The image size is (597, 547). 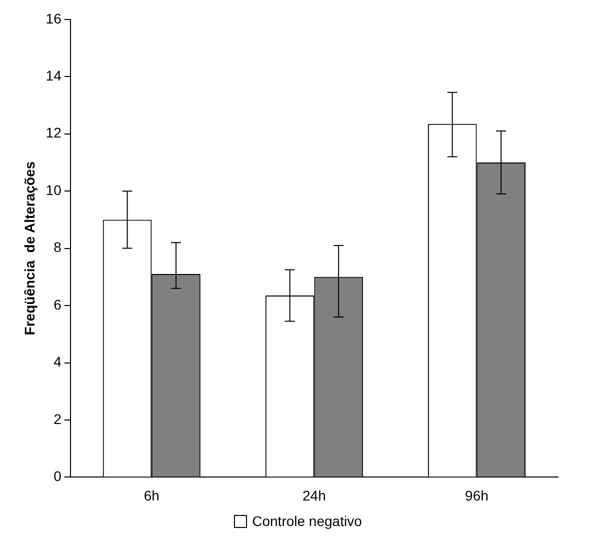 What do you see at coordinates (314, 495) in the screenshot?
I see `x-tick-label: 24h` at bounding box center [314, 495].